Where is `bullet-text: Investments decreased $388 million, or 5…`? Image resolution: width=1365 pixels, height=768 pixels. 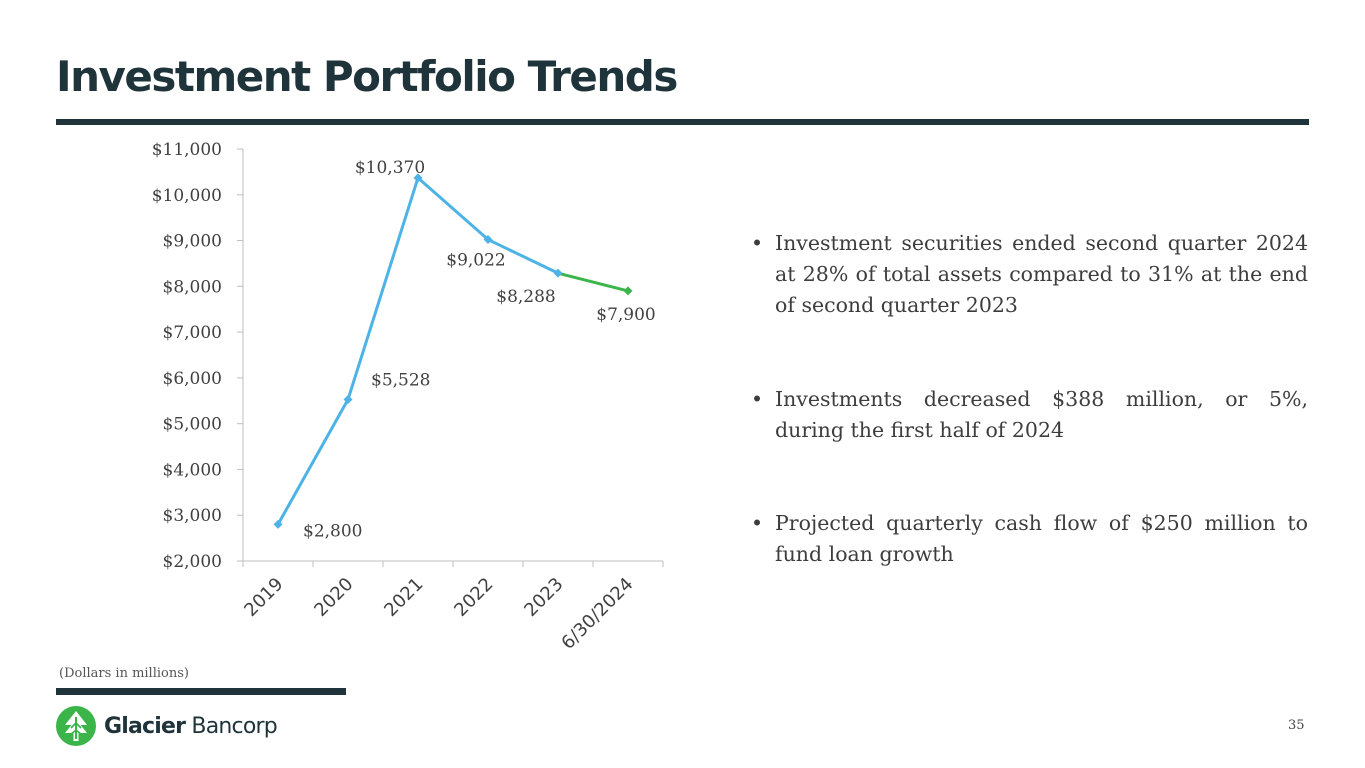 bullet-text: Investments decreased $388 million, or 5… is located at coordinates (1041, 414).